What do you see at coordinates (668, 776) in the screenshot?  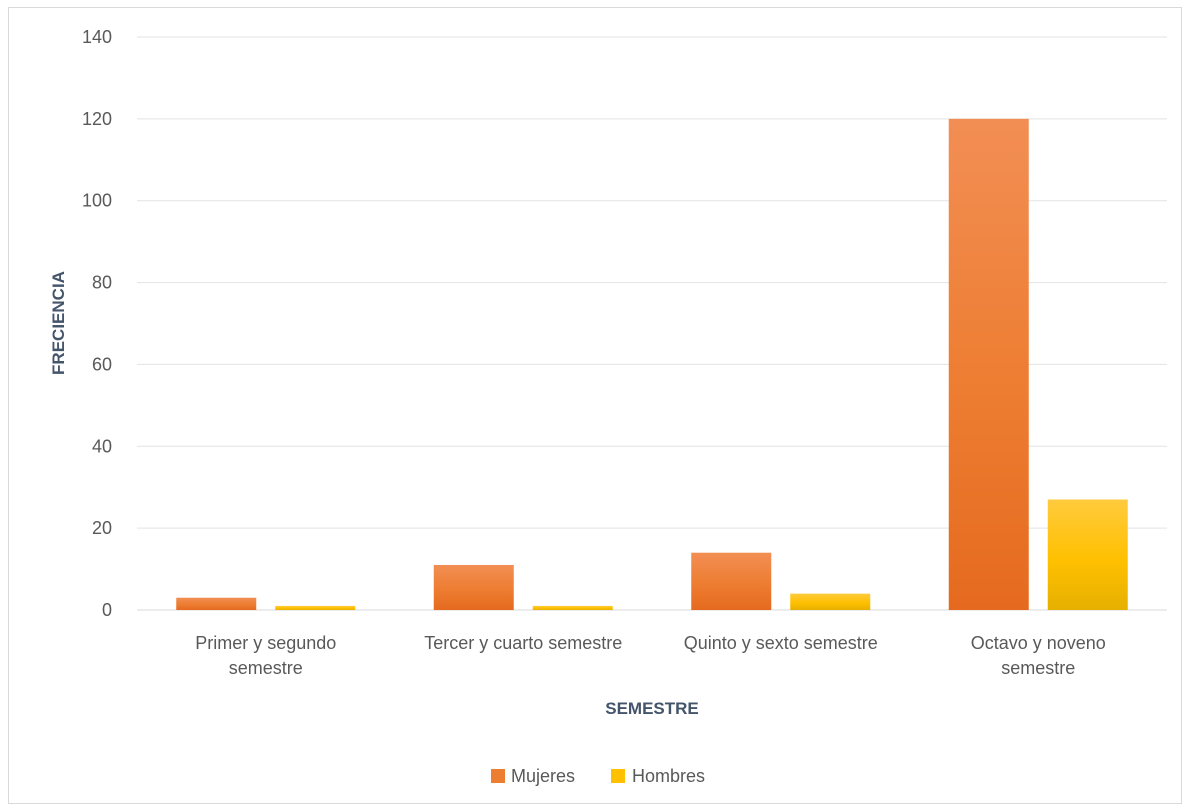 I see `legend-label-hombres: Hombres` at bounding box center [668, 776].